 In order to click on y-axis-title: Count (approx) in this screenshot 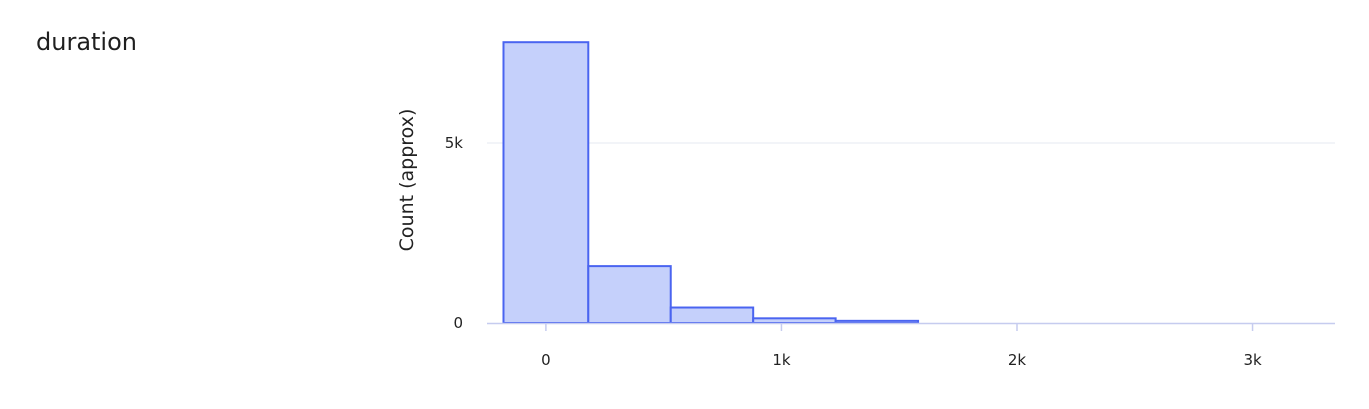, I will do `click(407, 180)`.